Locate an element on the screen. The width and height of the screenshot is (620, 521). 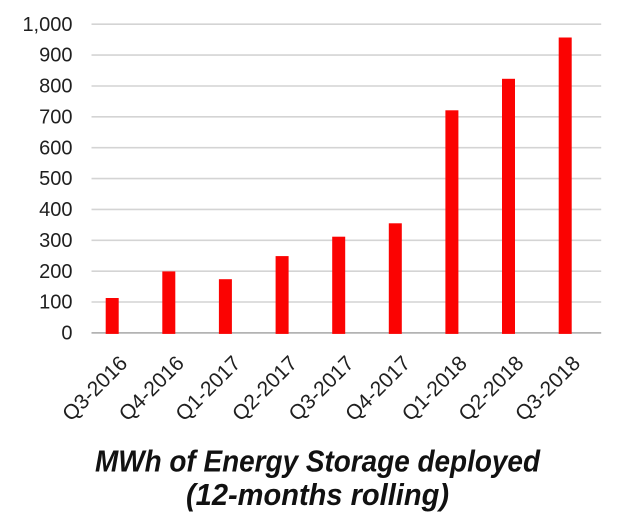
svg-text: 400 is located at coordinates (55, 210).